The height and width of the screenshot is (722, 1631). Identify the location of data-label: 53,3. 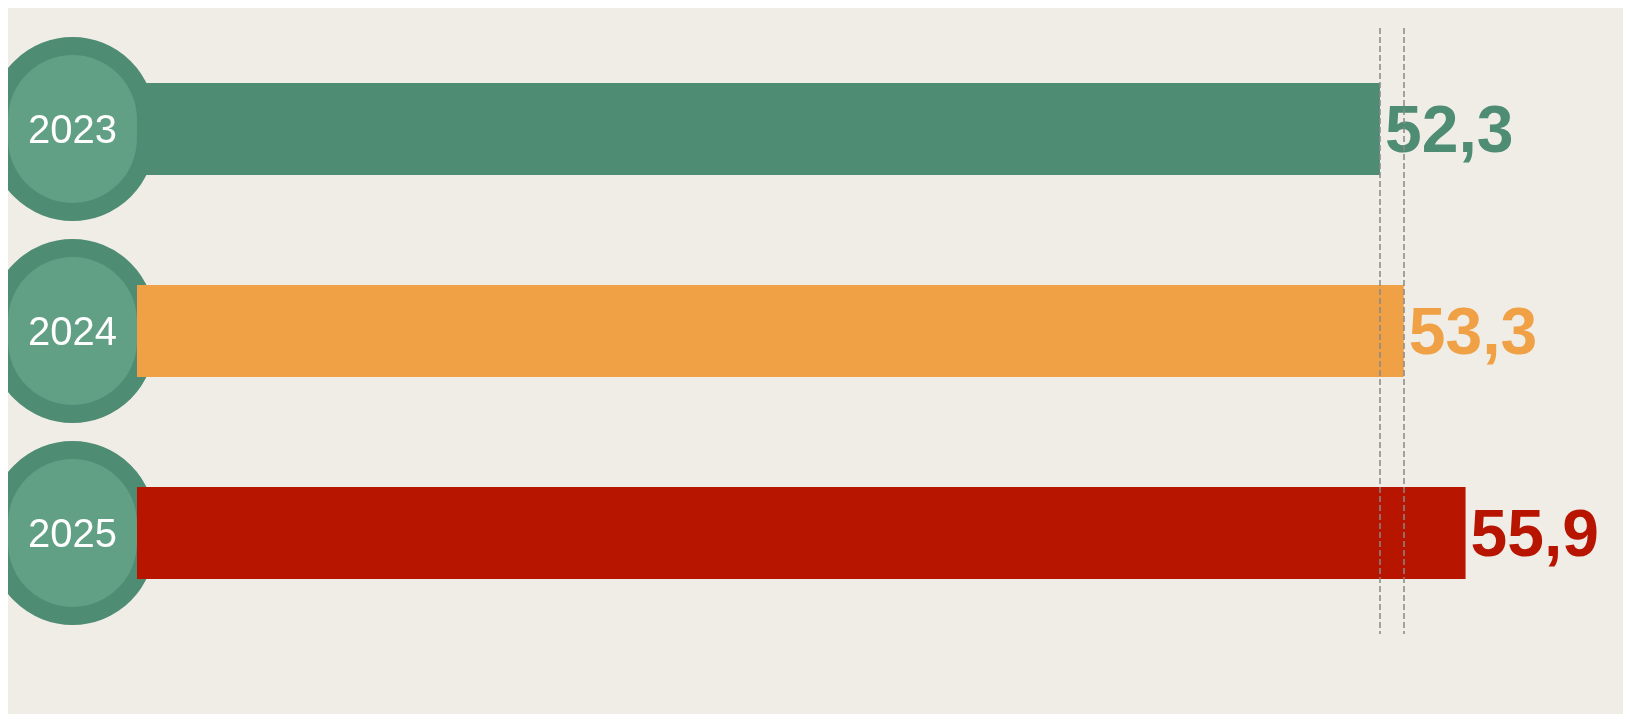
(1473, 331).